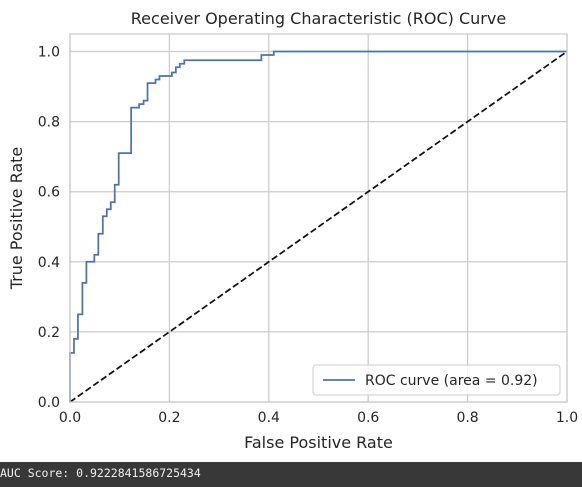 Image resolution: width=582 pixels, height=487 pixels. Describe the element at coordinates (291, 474) in the screenshot. I see `console-output: AUC Score: 0.9222841586725434` at that location.